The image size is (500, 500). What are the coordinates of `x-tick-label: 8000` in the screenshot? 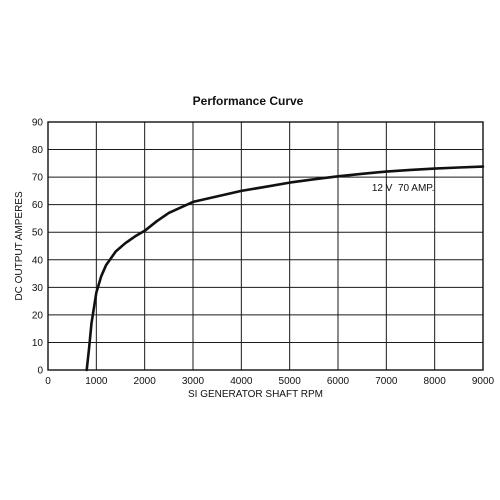 It's located at (435, 381).